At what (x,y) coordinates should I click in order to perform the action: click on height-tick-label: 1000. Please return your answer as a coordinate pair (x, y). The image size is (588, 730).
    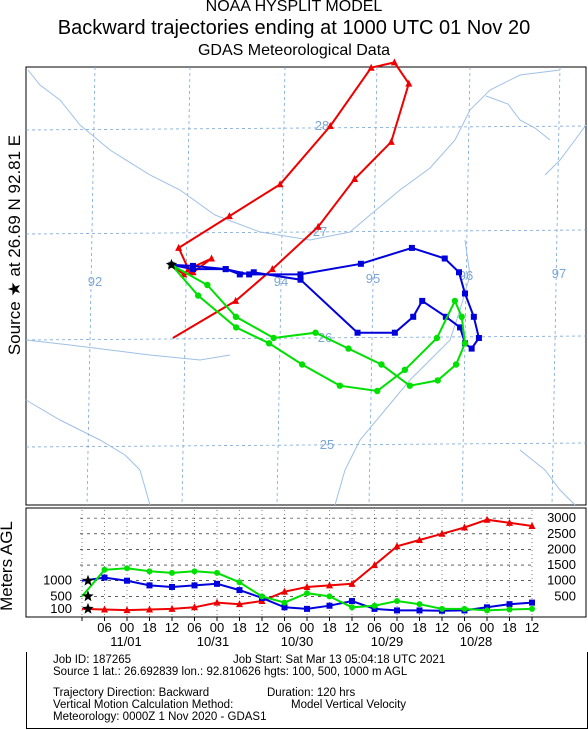
    Looking at the image, I should click on (561, 580).